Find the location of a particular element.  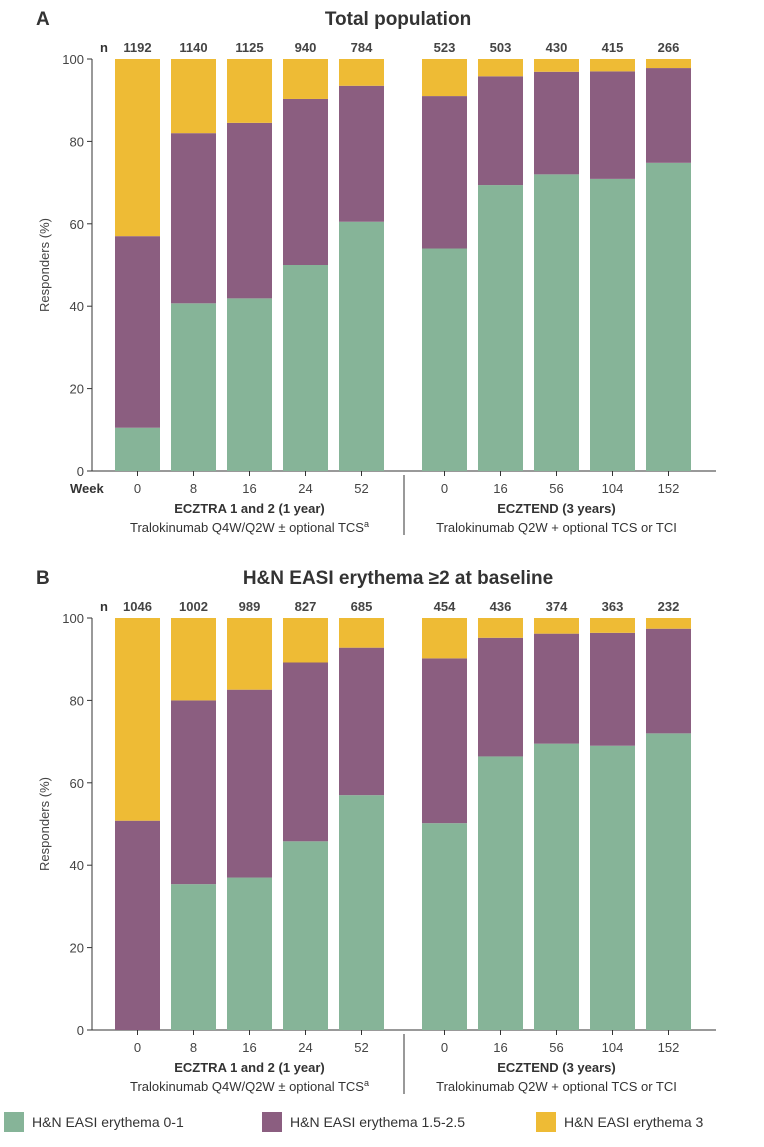

panel-b-ytick-label: 0 is located at coordinates (80, 1030).